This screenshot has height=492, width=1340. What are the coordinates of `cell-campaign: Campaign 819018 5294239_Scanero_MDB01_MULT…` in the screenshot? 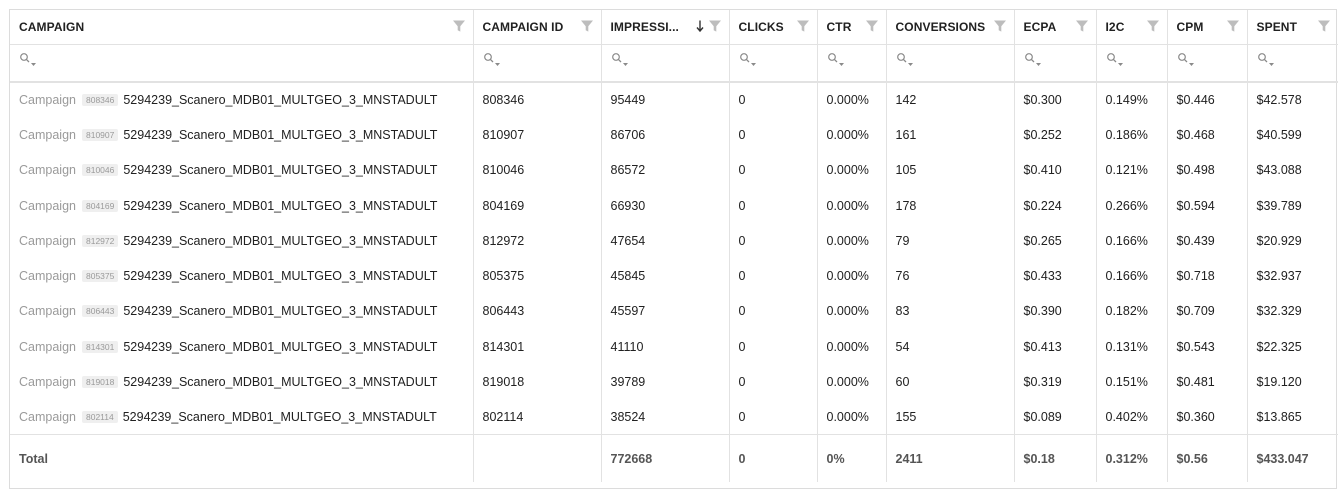 It's located at (242, 382).